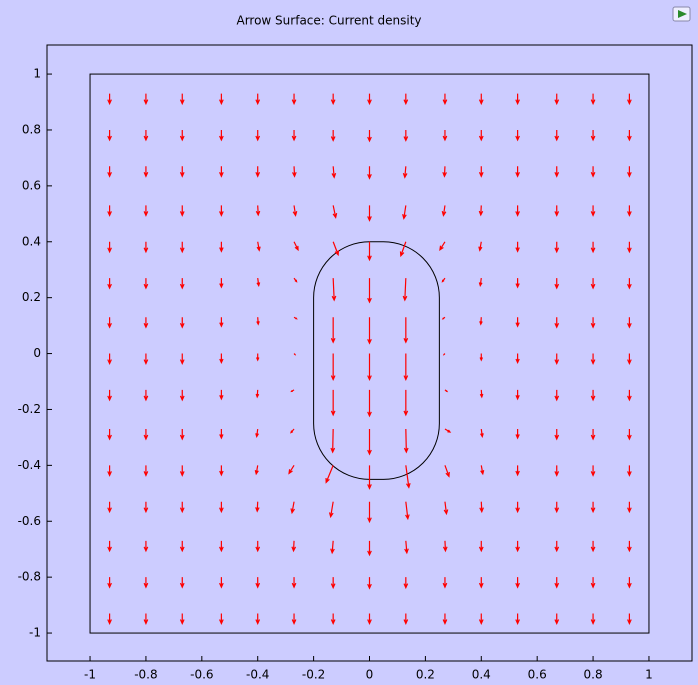  I want to click on y-tick-label: 0.4, so click(31, 241).